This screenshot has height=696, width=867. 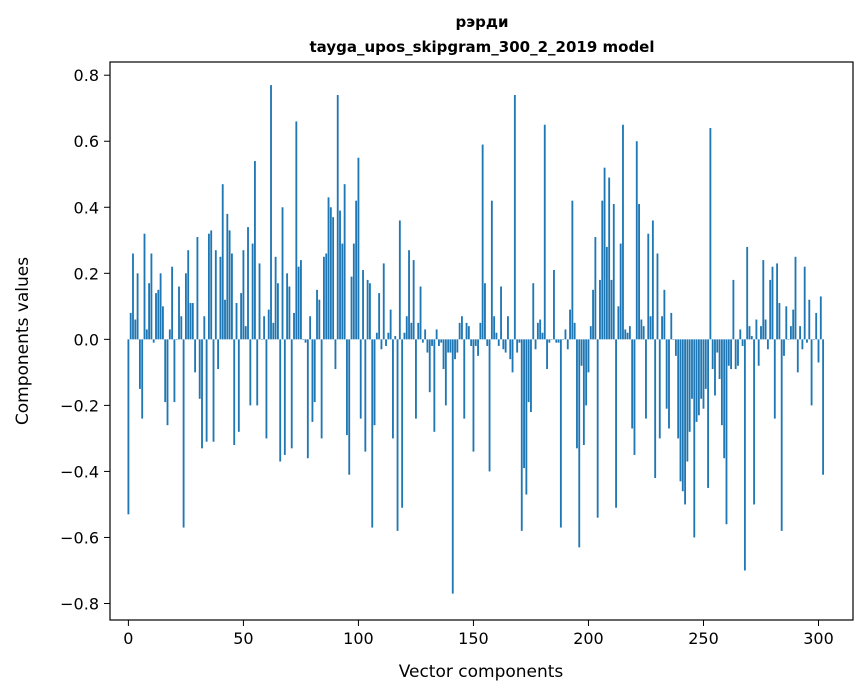 I want to click on x-axis-label: Vector components, so click(x=481, y=672).